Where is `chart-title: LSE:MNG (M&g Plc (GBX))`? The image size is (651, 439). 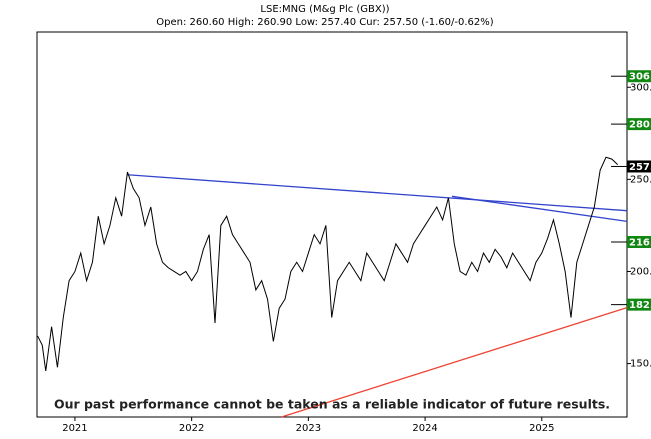 chart-title: LSE:MNG (M&g Plc (GBX)) is located at coordinates (324, 9).